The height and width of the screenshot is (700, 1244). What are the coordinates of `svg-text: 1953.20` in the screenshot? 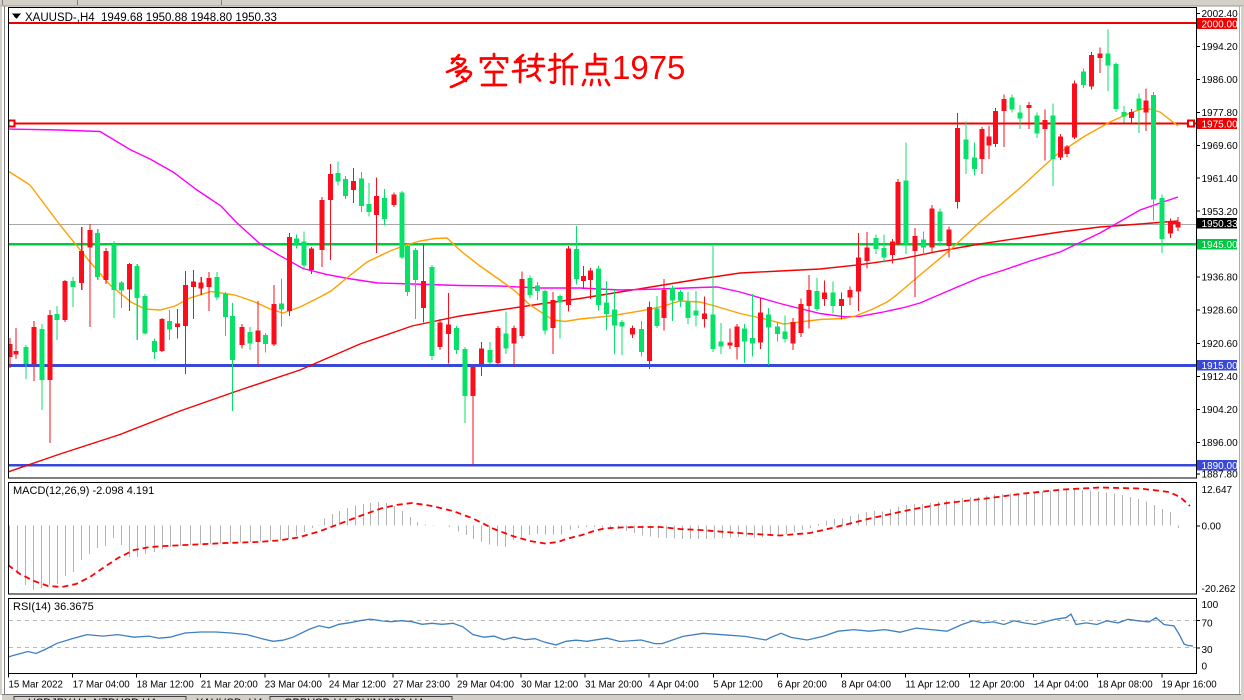 It's located at (1220, 212).